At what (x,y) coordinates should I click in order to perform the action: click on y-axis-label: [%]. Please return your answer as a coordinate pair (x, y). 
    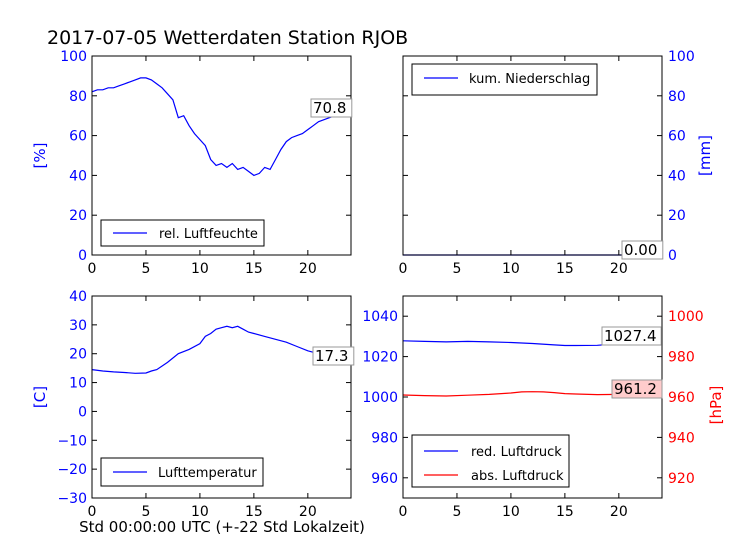
    Looking at the image, I should click on (40, 156).